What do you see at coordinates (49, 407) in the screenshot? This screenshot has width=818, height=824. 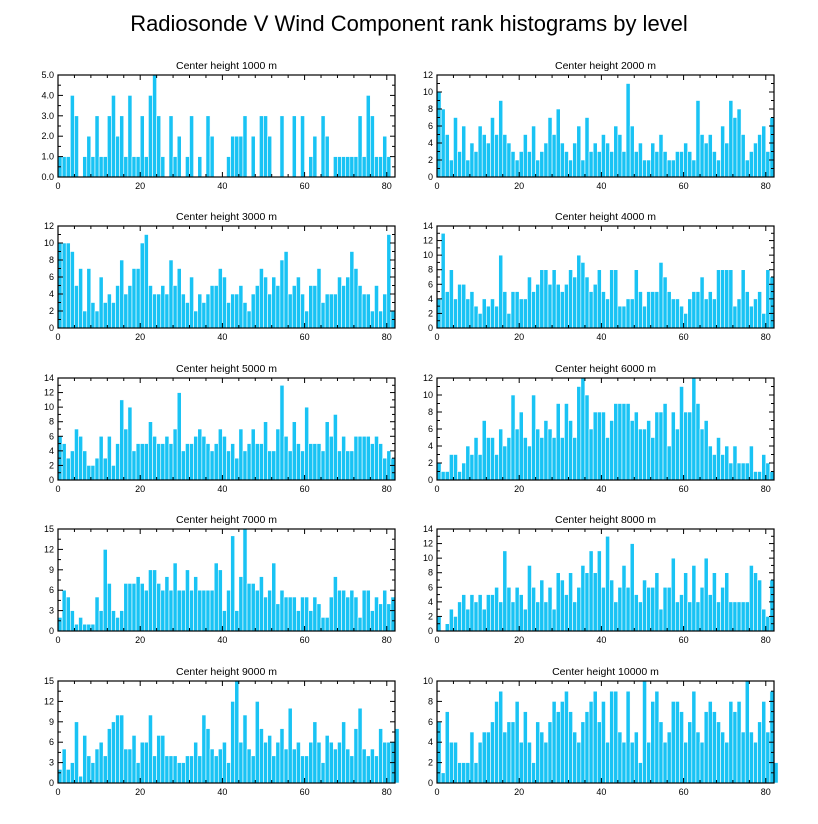 I see `y-tick-label: 10` at bounding box center [49, 407].